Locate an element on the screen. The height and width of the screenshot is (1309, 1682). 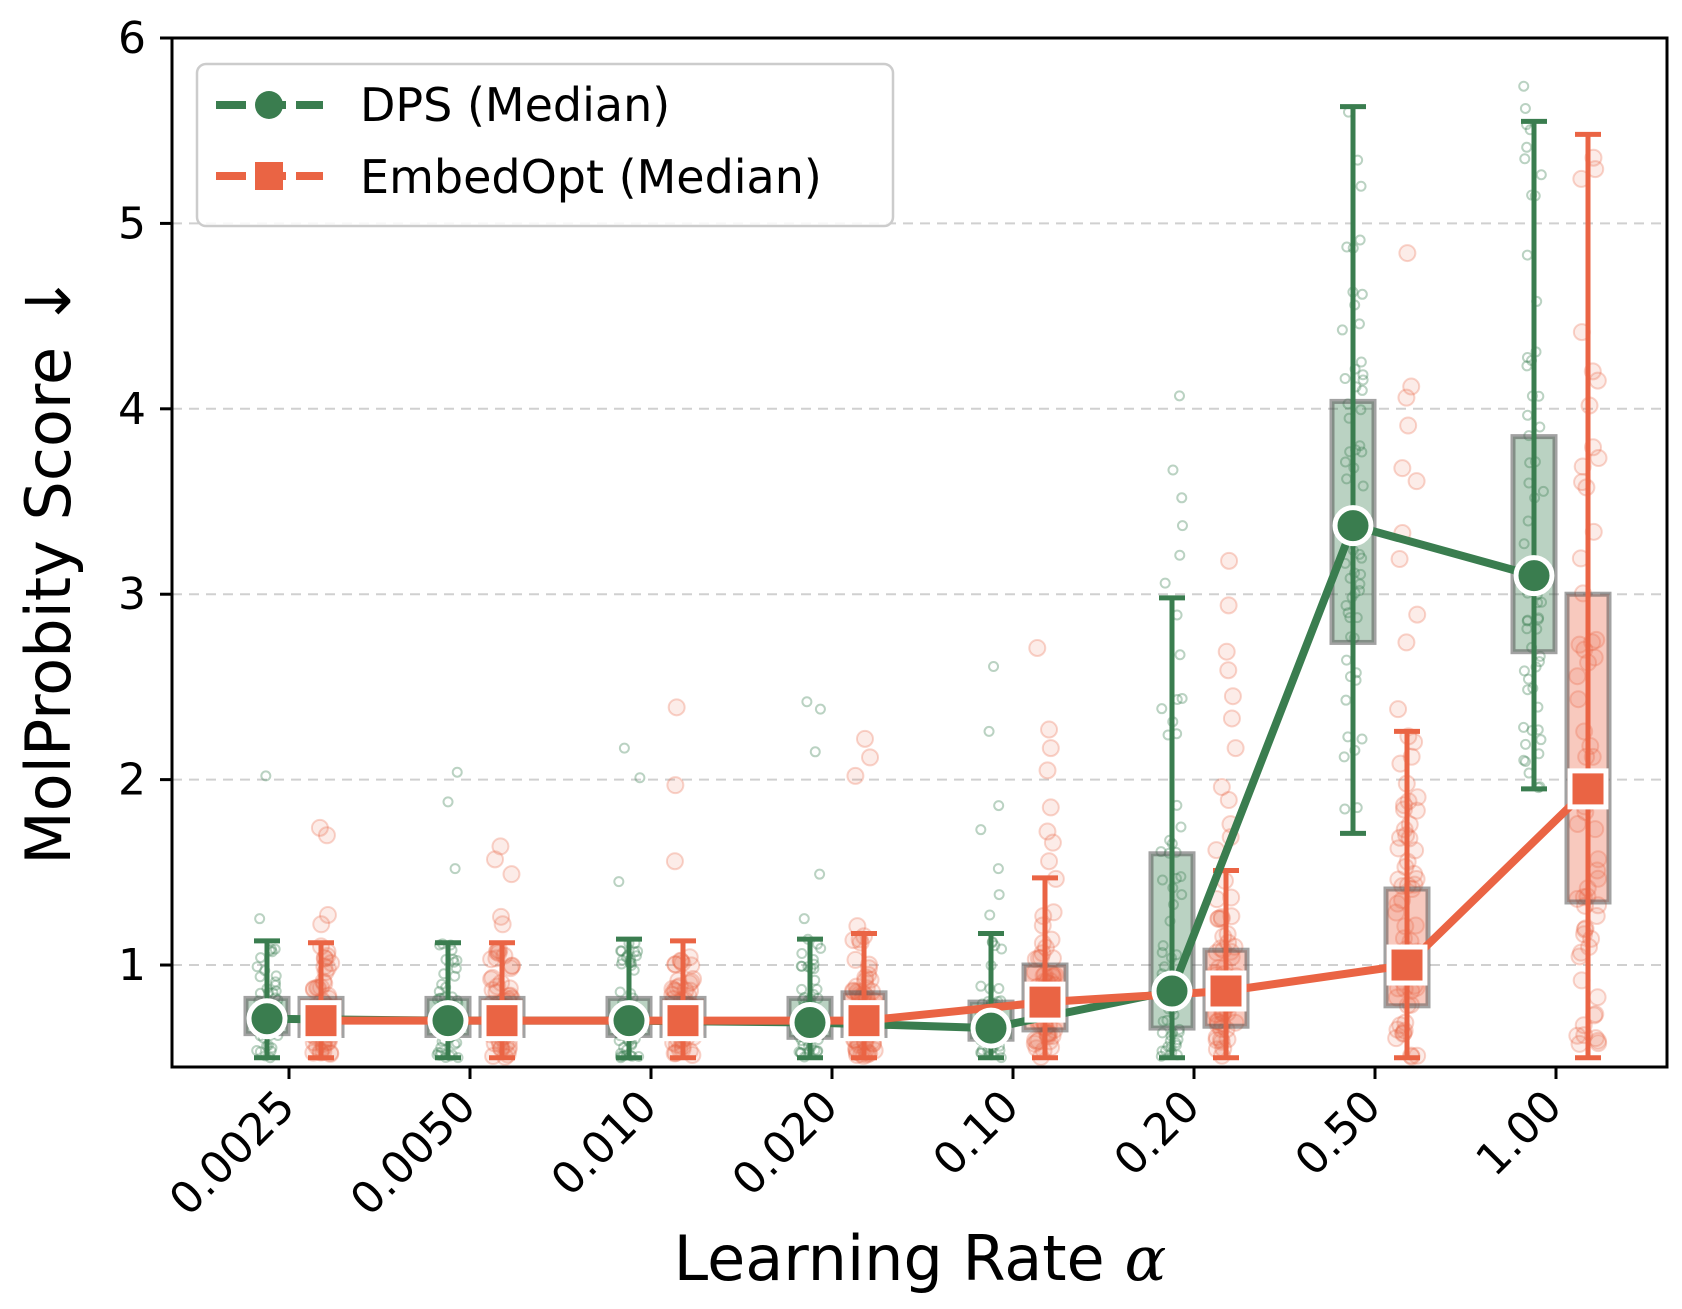
legend-frame is located at coordinates (545, 145).